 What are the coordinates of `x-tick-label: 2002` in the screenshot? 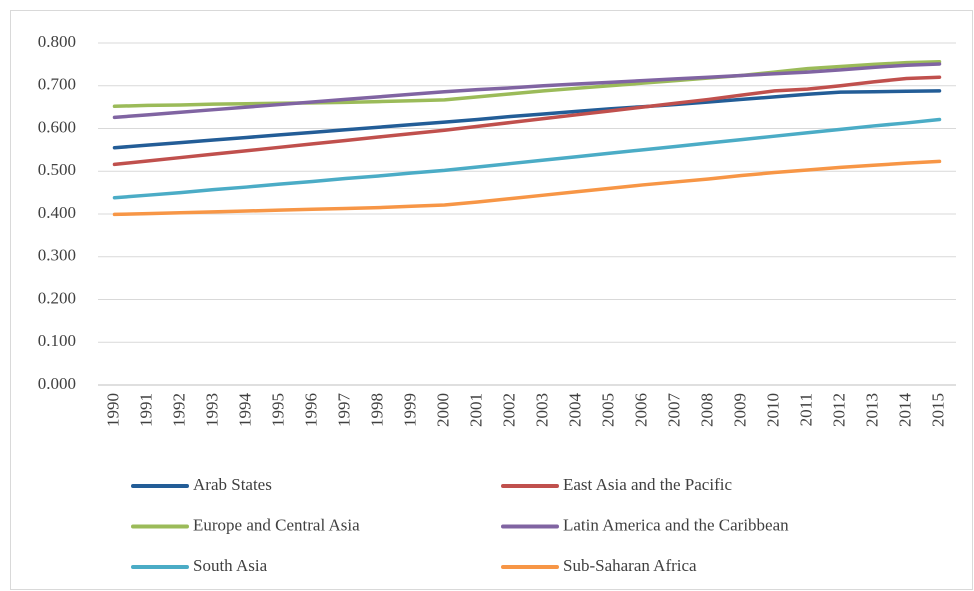 It's located at (508, 410).